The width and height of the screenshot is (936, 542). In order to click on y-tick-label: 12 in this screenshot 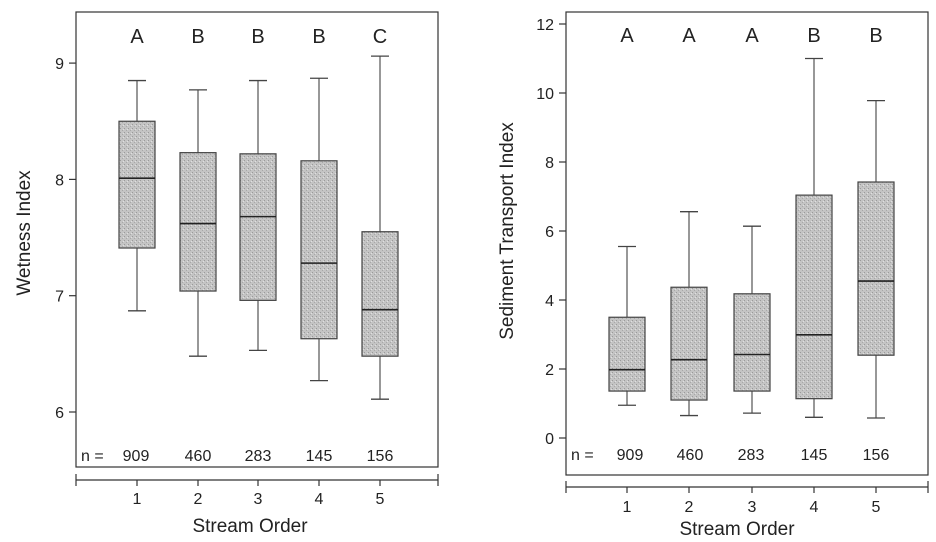, I will do `click(545, 25)`.